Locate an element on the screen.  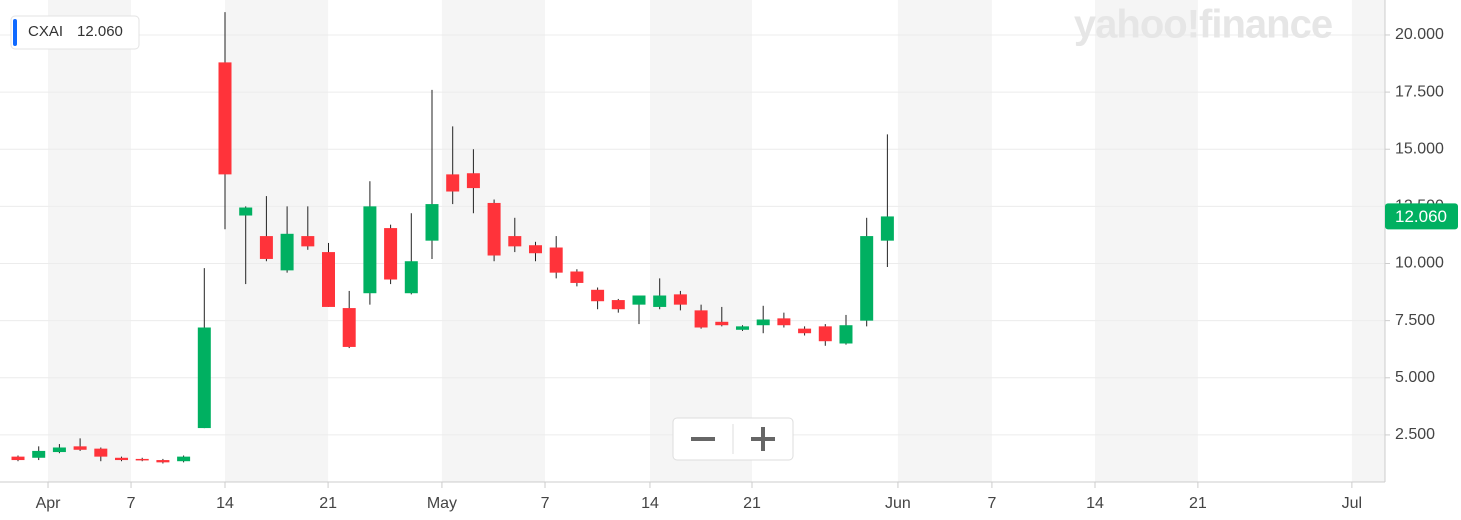
x-tick-label: Jul is located at coordinates (1352, 503).